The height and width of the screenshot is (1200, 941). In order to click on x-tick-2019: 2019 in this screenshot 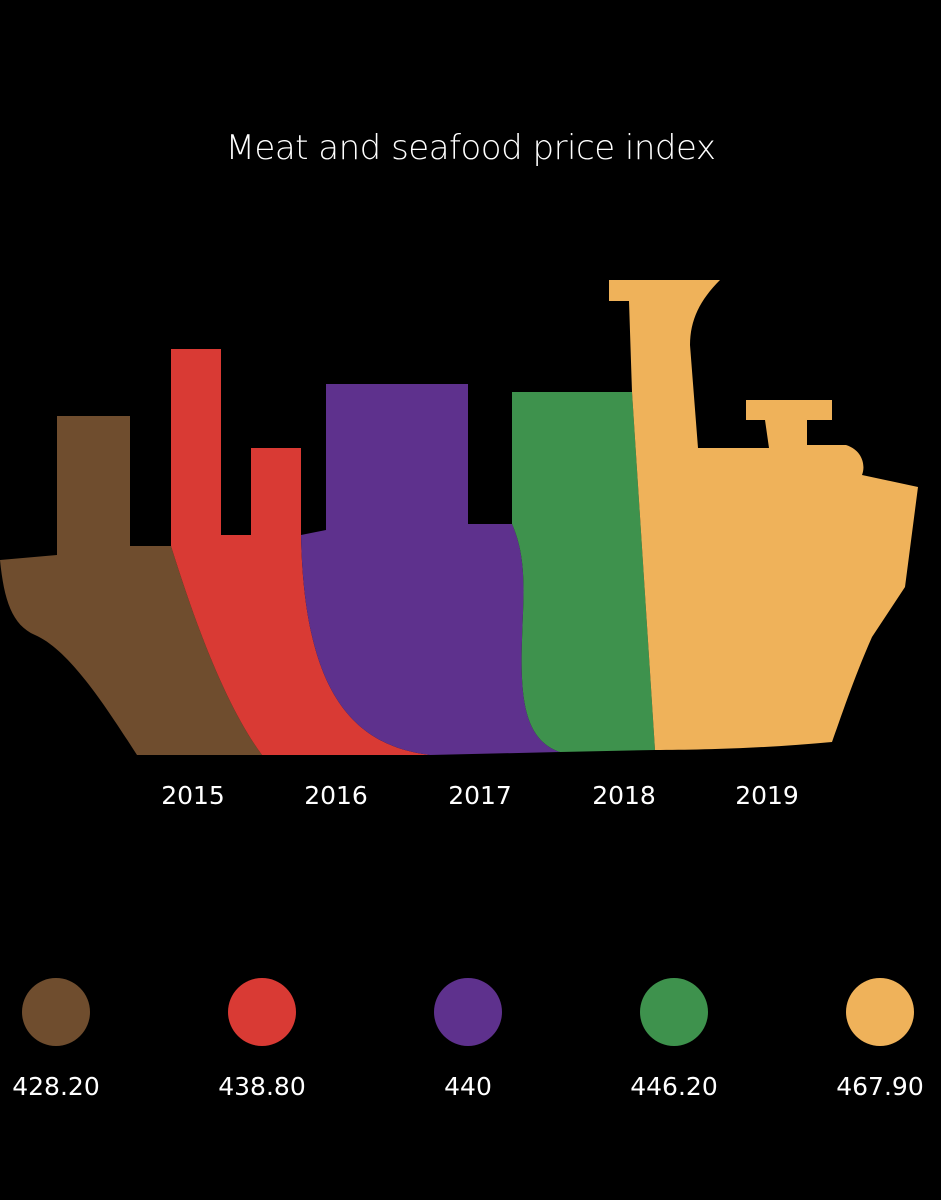, I will do `click(767, 795)`.